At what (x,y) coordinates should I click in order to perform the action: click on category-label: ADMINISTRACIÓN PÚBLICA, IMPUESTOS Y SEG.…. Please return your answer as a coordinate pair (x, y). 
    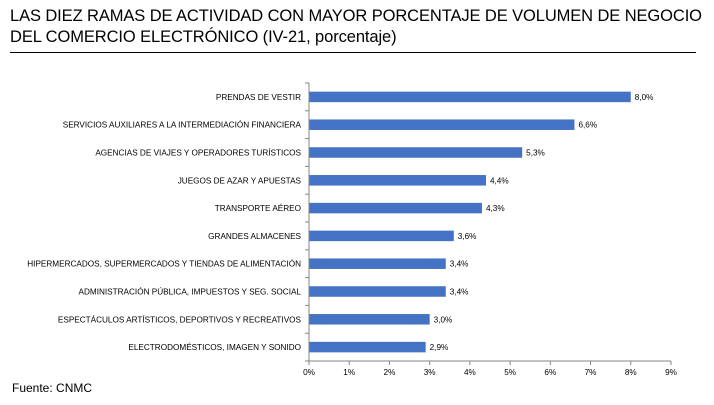
    Looking at the image, I should click on (190, 292).